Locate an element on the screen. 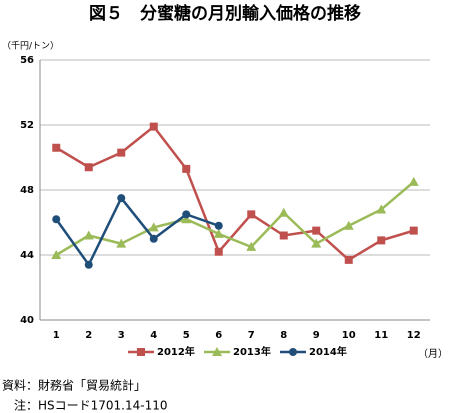 The height and width of the screenshot is (413, 450). y-tick-label: 40 is located at coordinates (27, 320).